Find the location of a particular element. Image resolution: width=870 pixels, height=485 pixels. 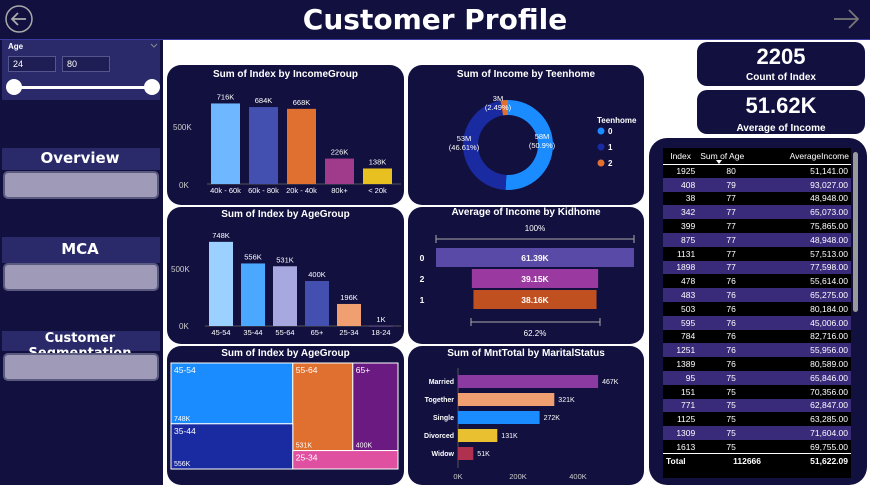

table-row: 483 76 65,275.00 is located at coordinates (757, 295).